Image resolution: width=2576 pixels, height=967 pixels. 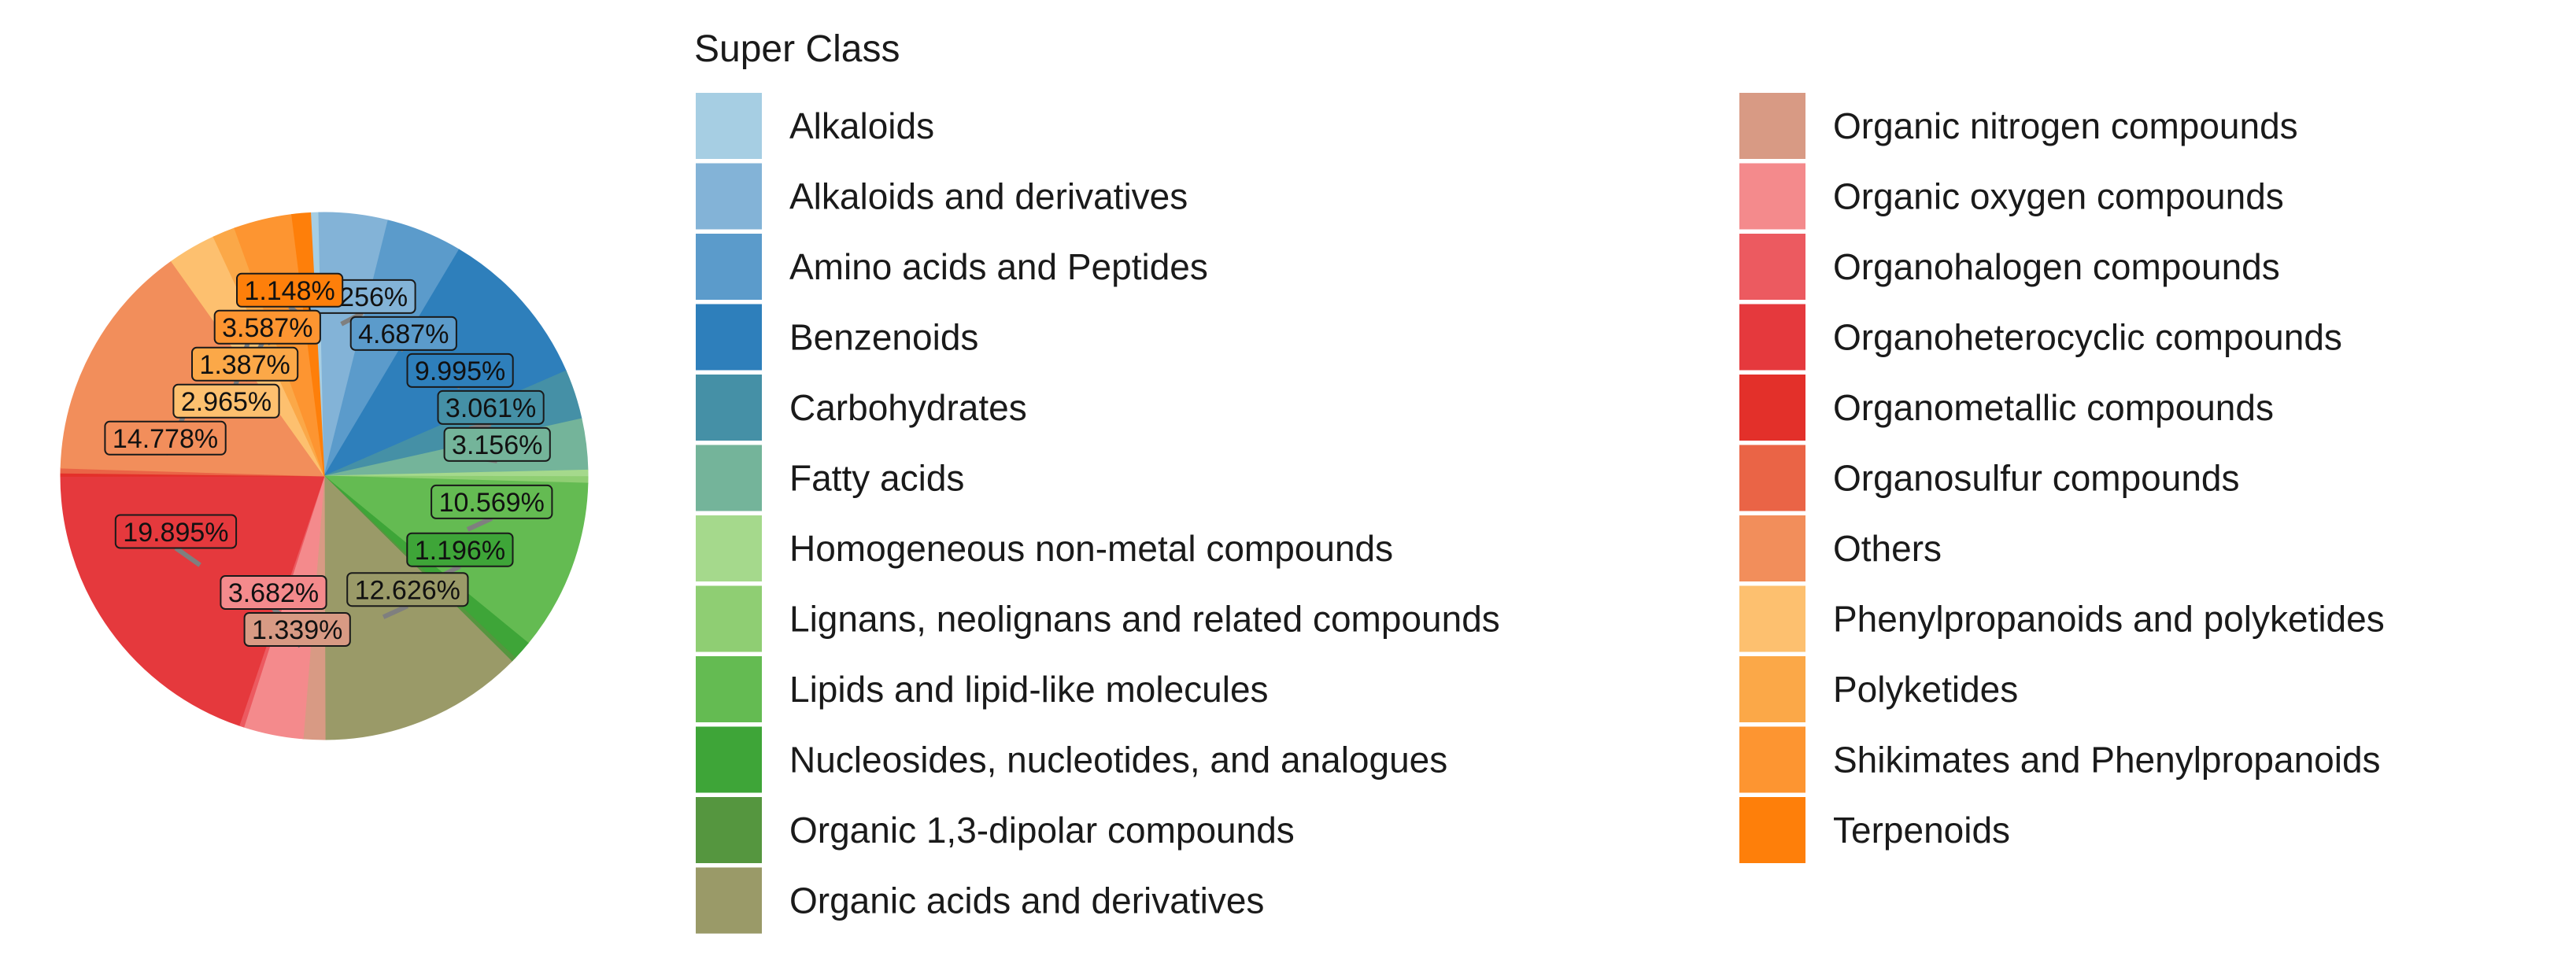 I want to click on slice-label-text-11: 12.626%, so click(x=407, y=590).